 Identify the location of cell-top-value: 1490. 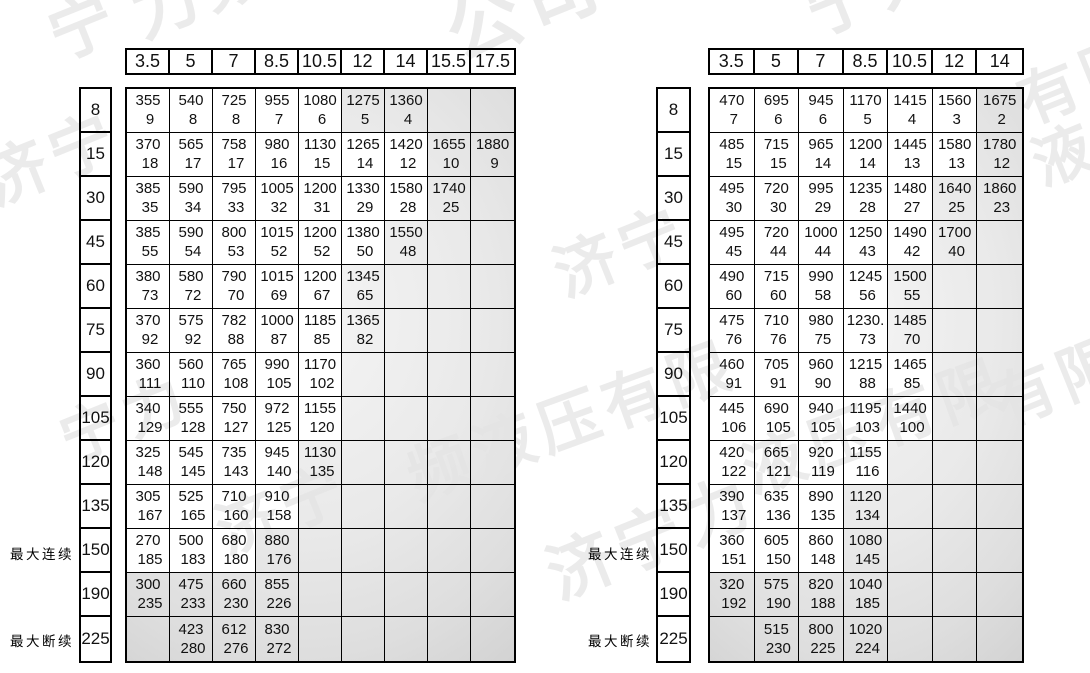
(910, 232).